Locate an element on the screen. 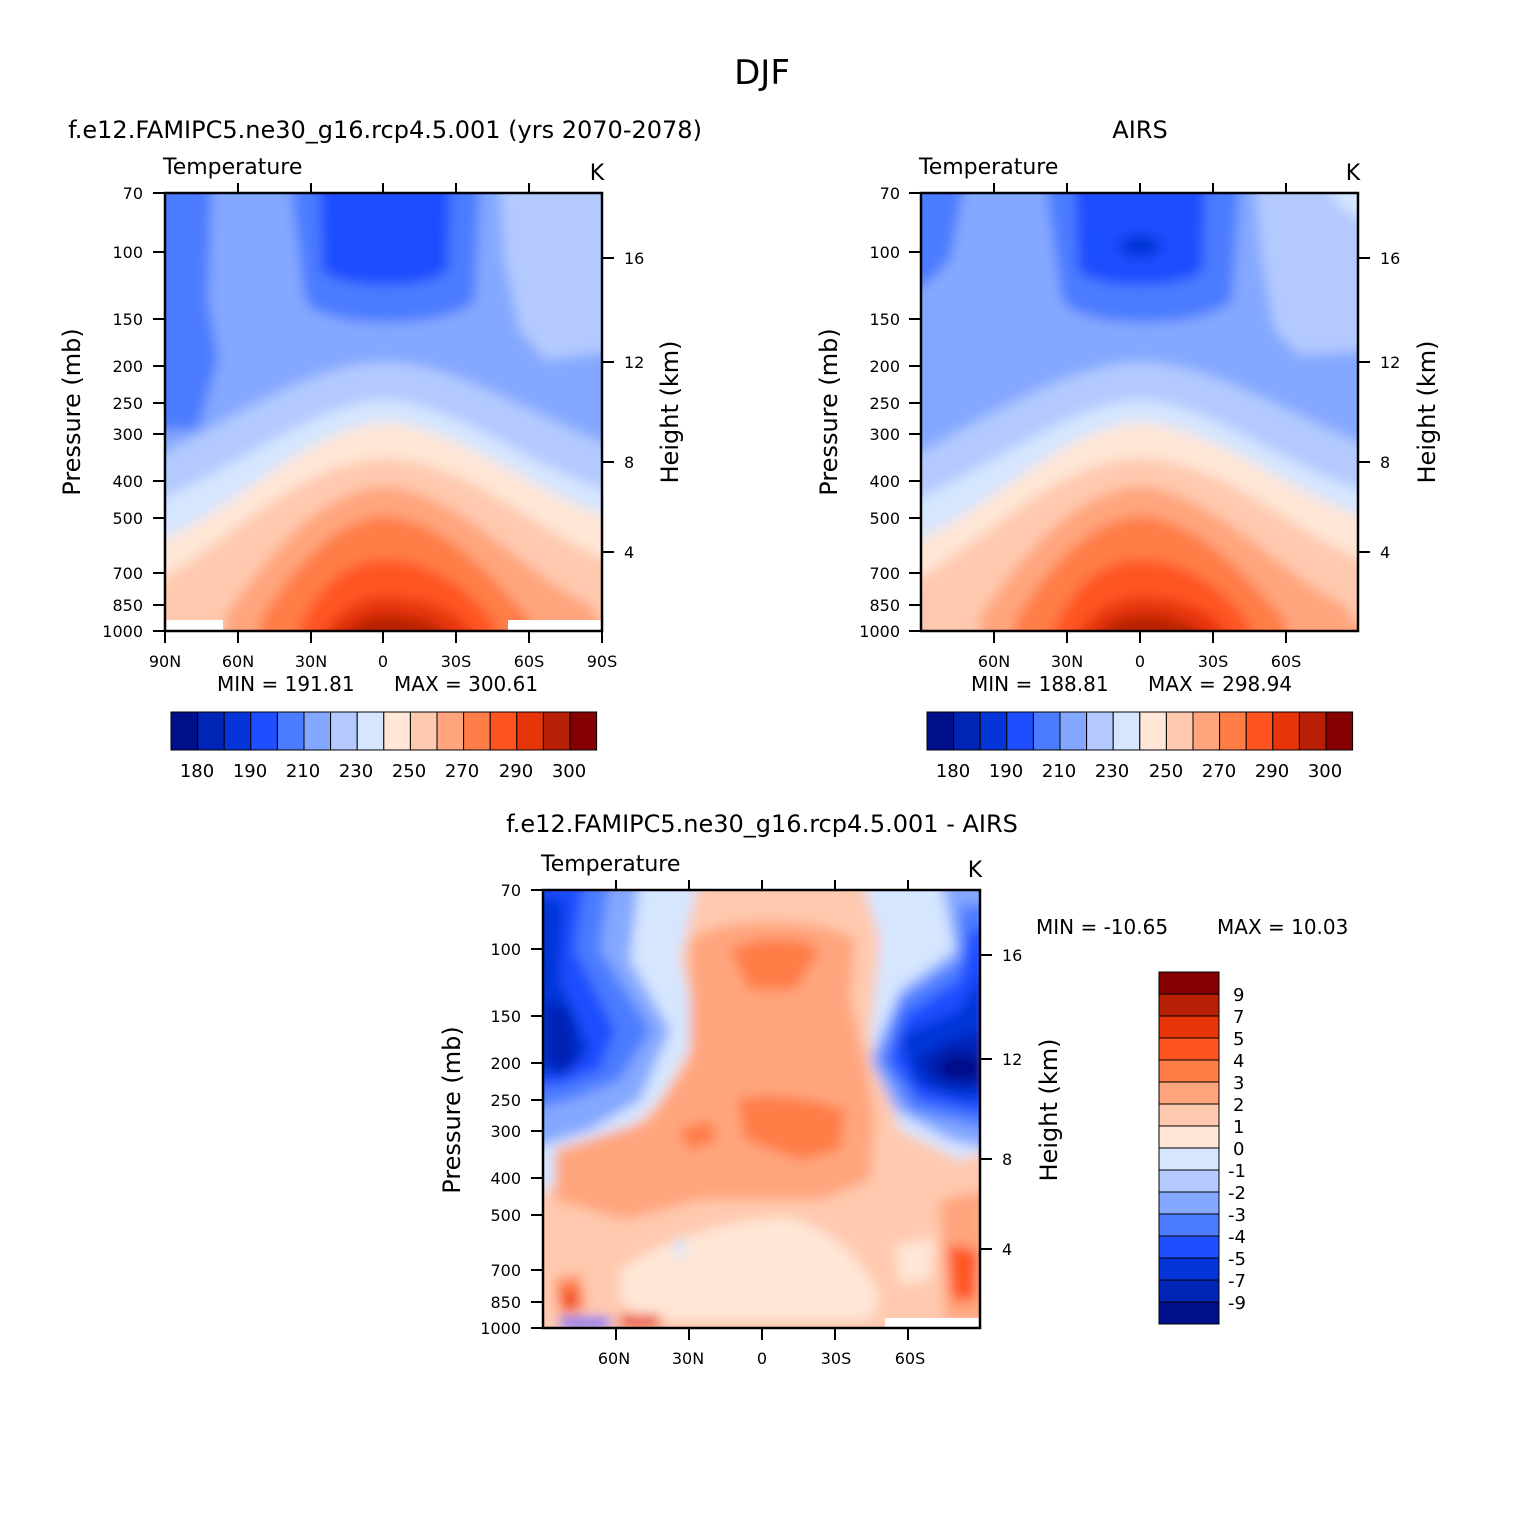  x-tick-label: 90S is located at coordinates (602, 661).